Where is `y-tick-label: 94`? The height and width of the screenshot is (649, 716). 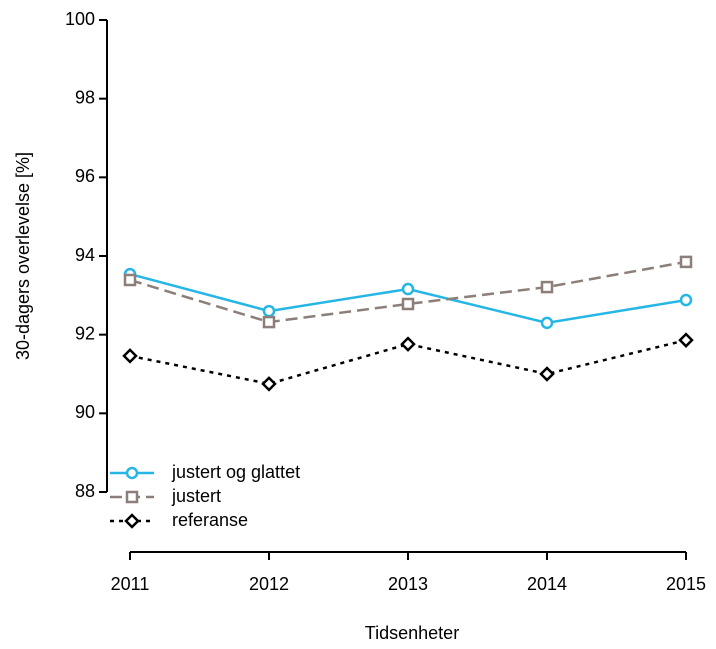
y-tick-label: 94 is located at coordinates (85, 255).